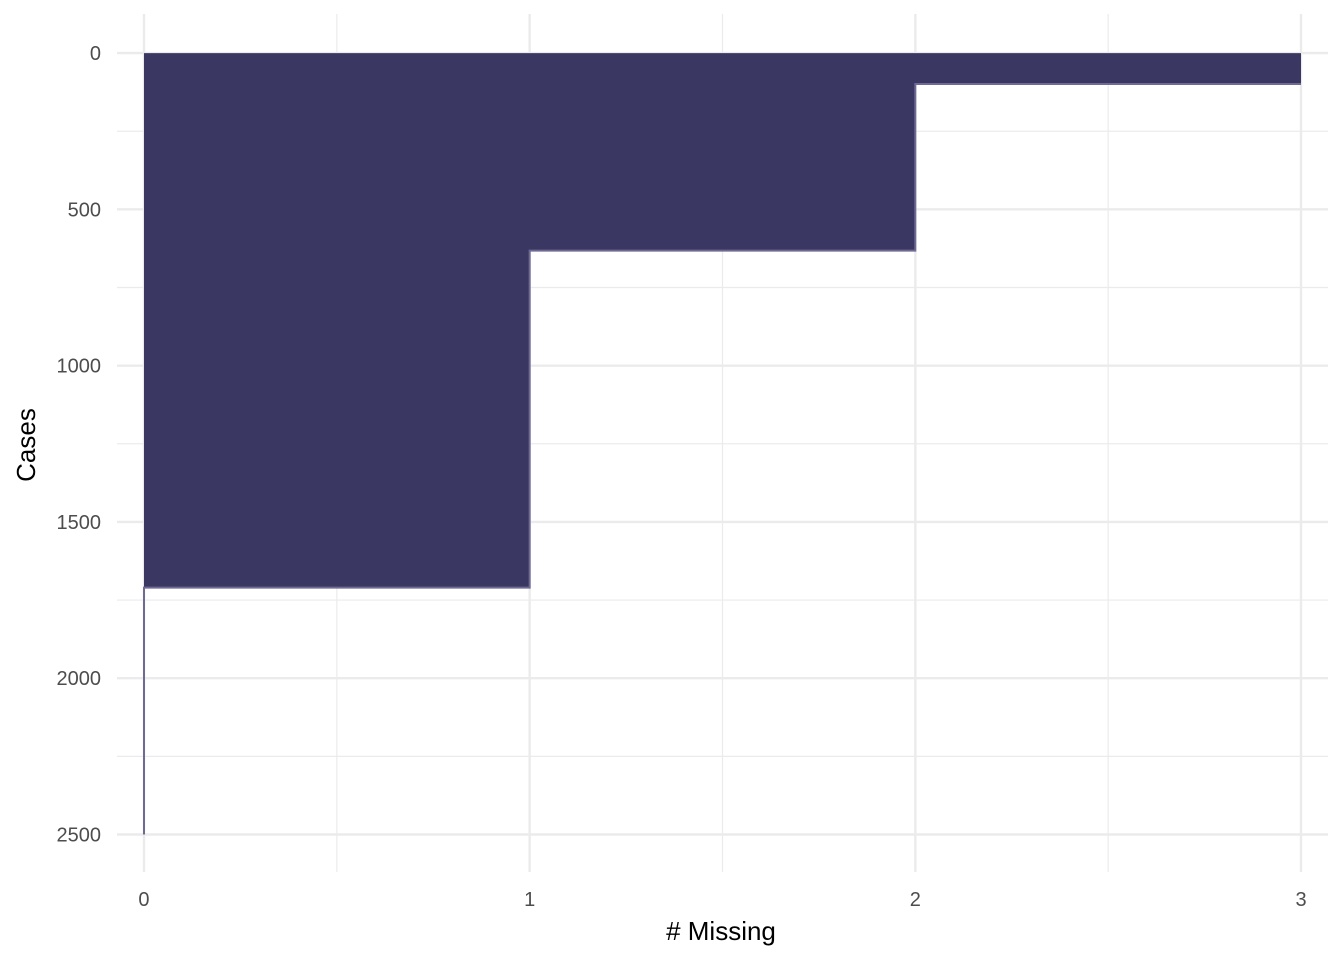 The image size is (1344, 965). What do you see at coordinates (915, 900) in the screenshot?
I see `x-tick-label: 2` at bounding box center [915, 900].